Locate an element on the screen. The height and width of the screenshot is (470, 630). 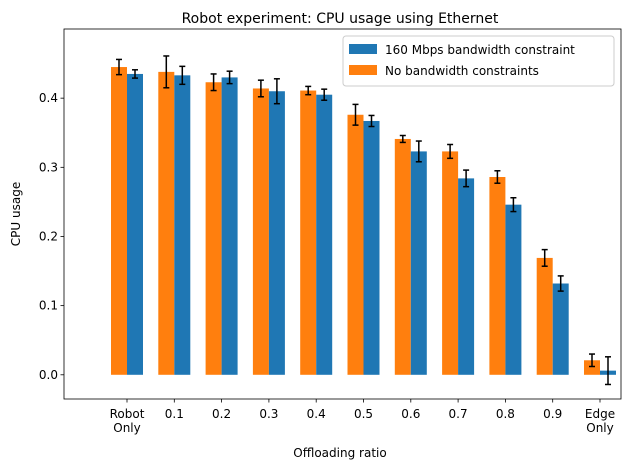
legend-entry-label: No bandwidth constraints is located at coordinates (462, 71).